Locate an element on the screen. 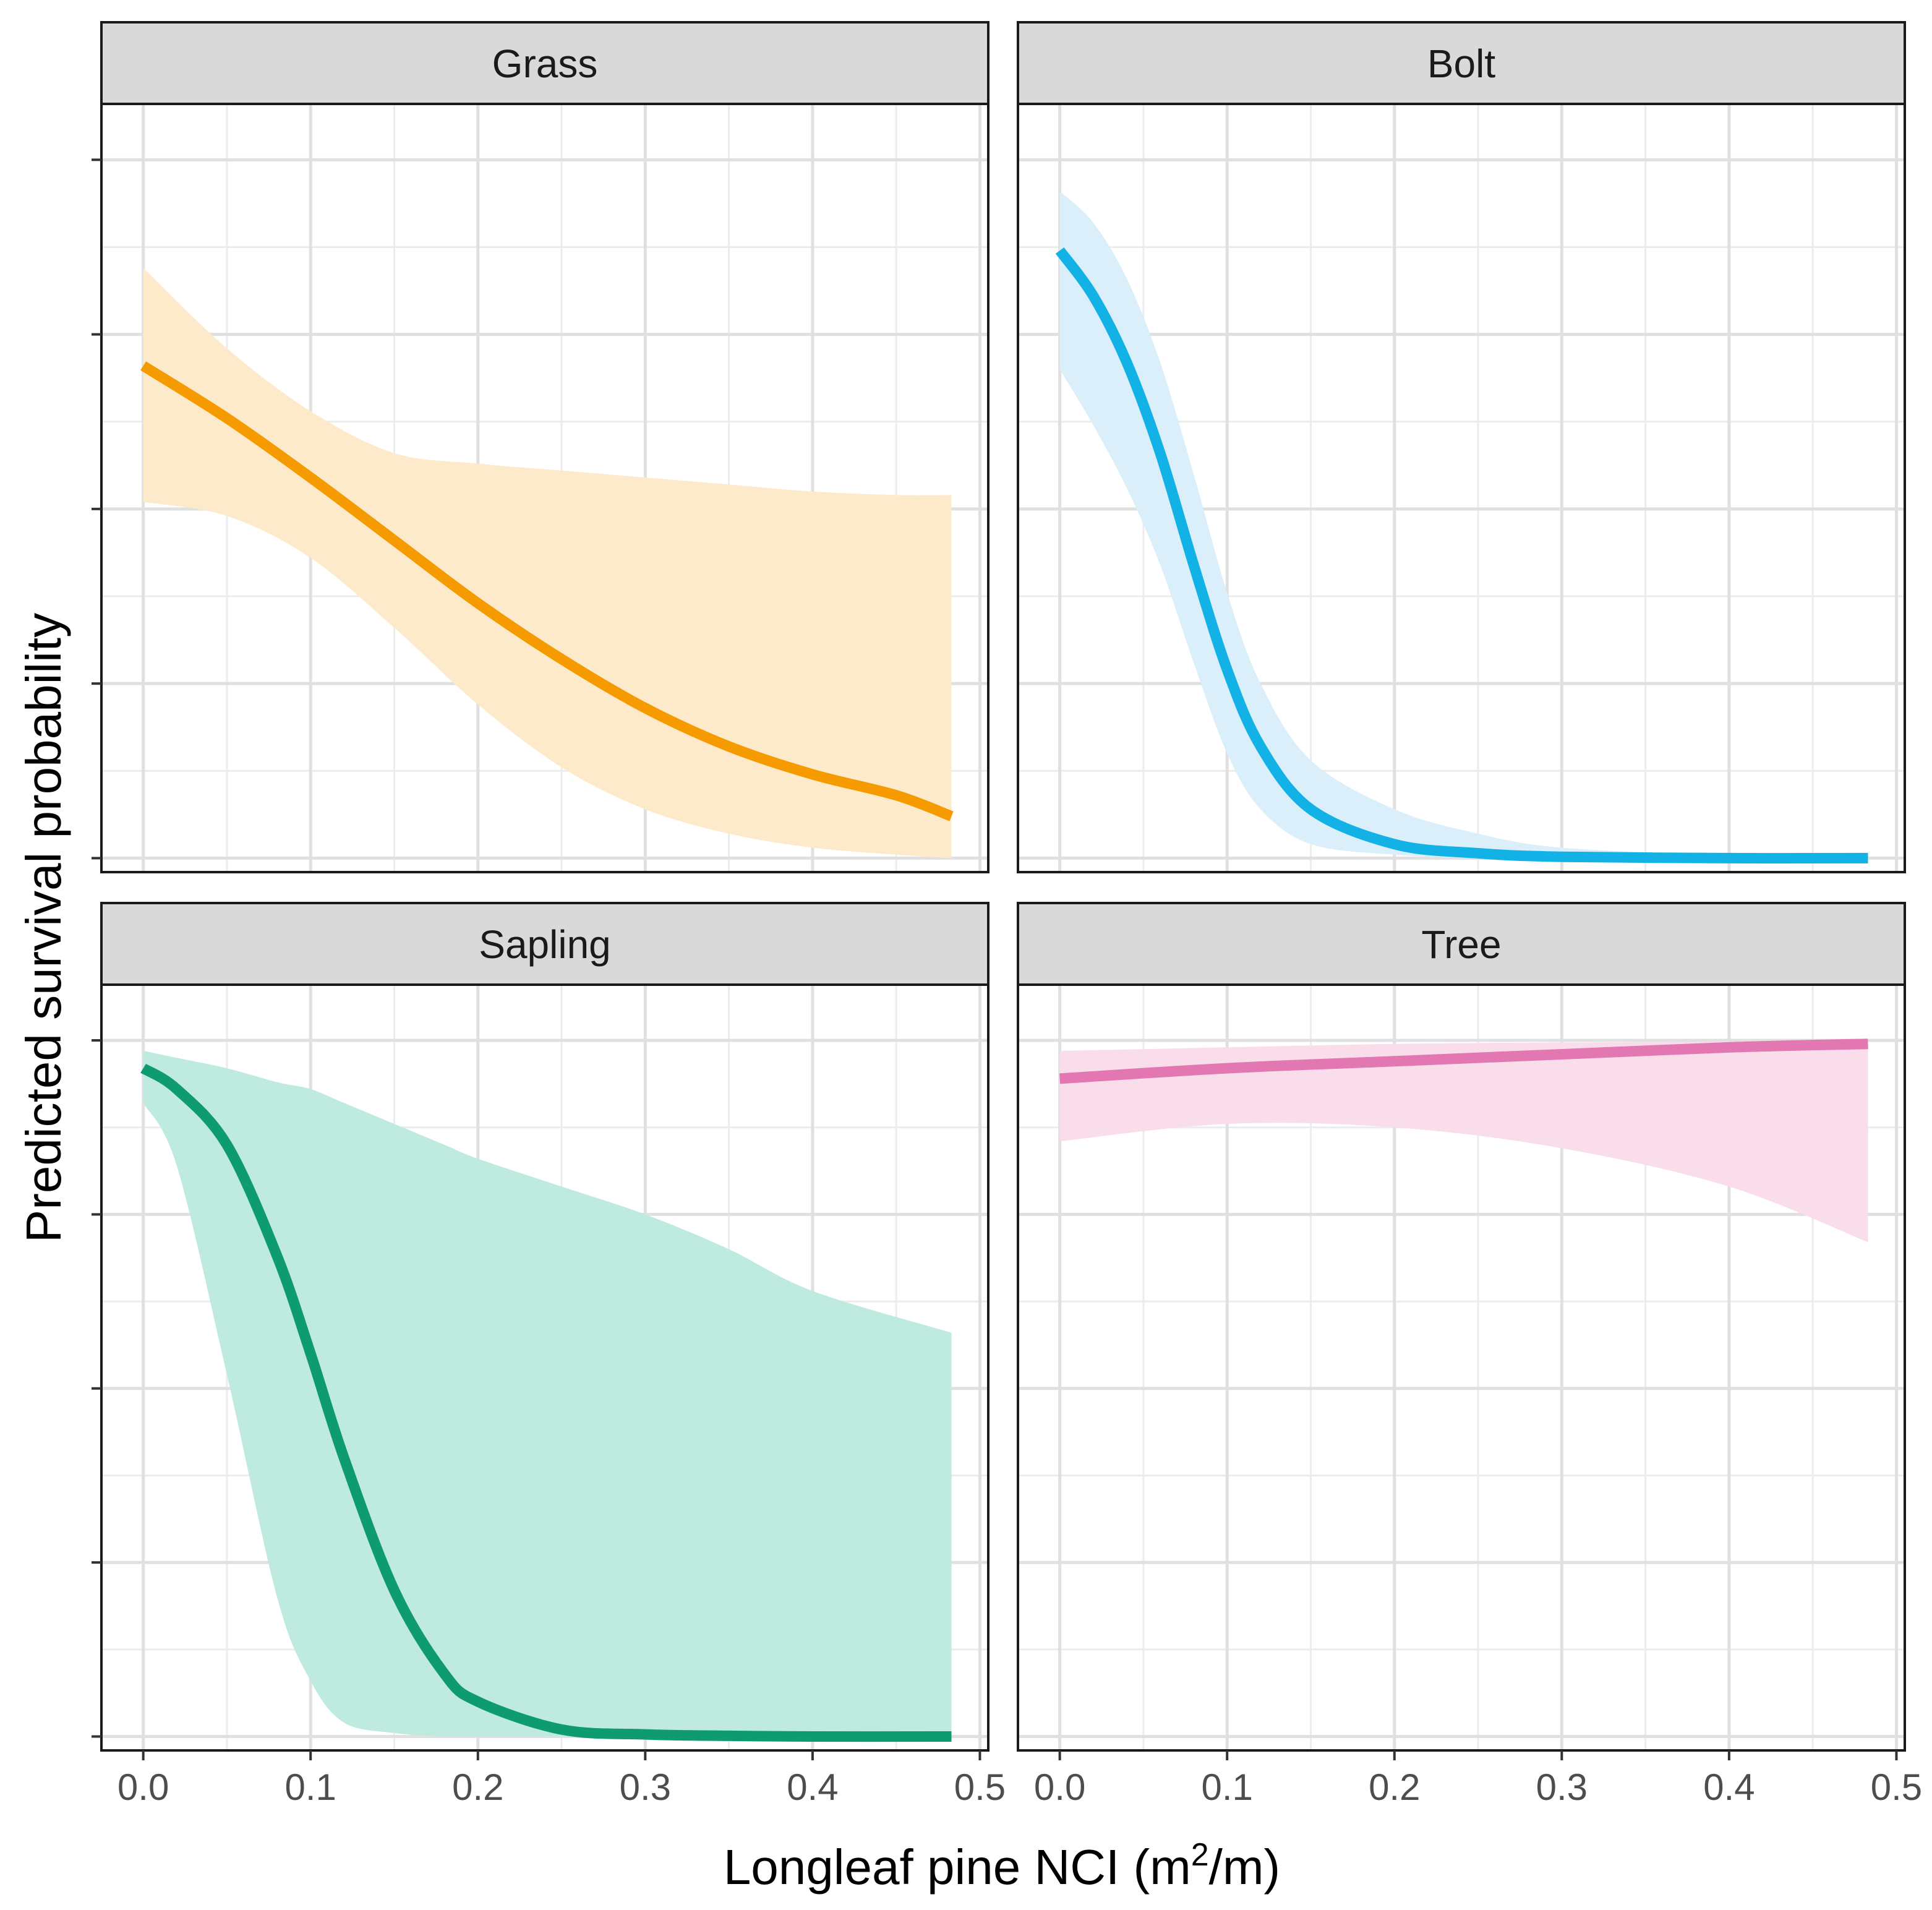 The height and width of the screenshot is (1910, 1932). grass-strip is located at coordinates (545, 63).